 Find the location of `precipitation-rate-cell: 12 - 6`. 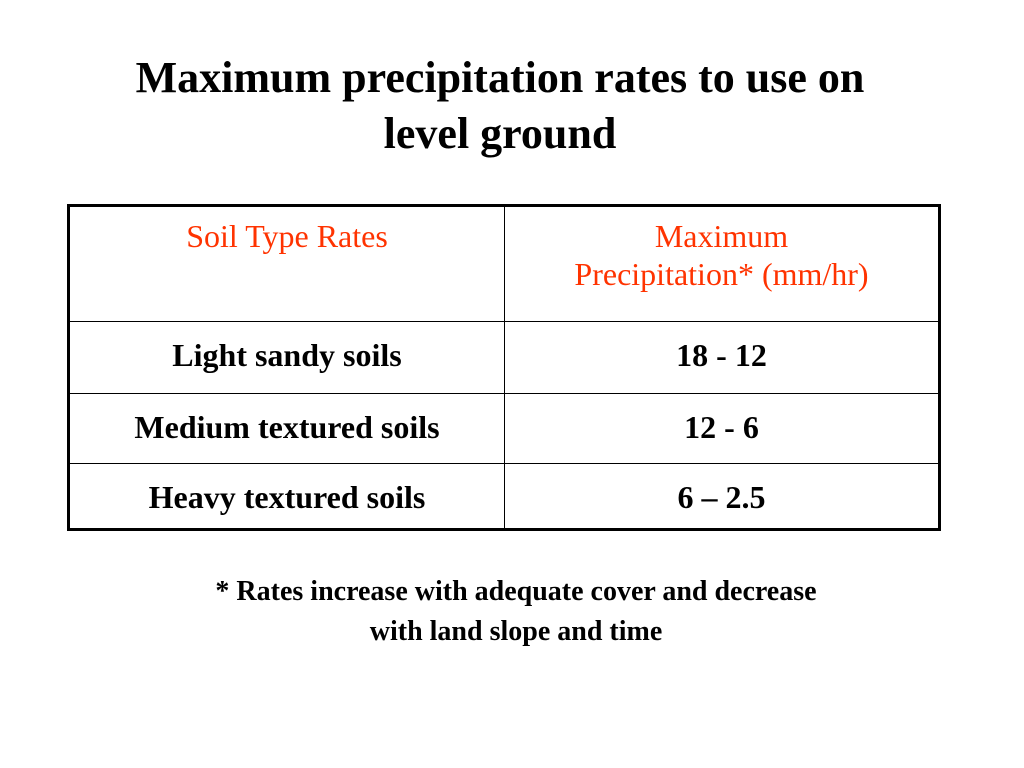

precipitation-rate-cell: 12 - 6 is located at coordinates (722, 428).